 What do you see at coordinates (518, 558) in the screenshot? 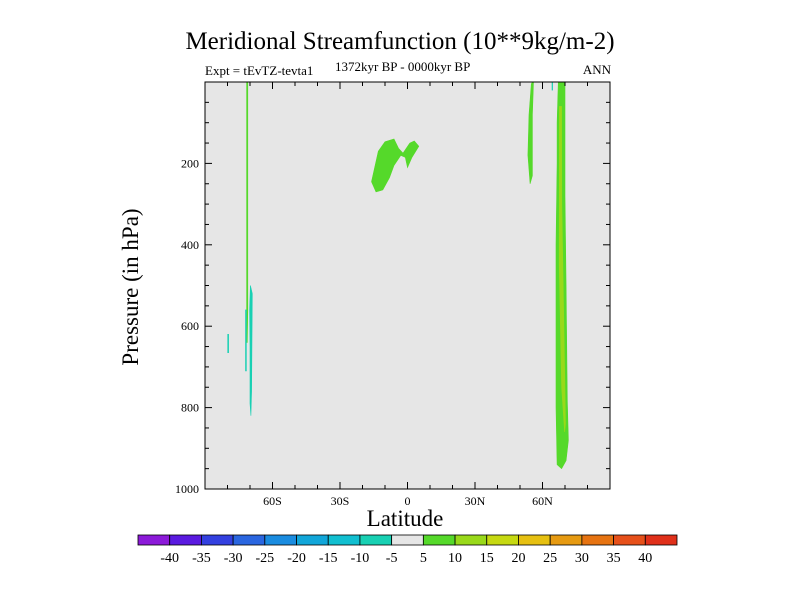
I see `colorbar-label: 20` at bounding box center [518, 558].